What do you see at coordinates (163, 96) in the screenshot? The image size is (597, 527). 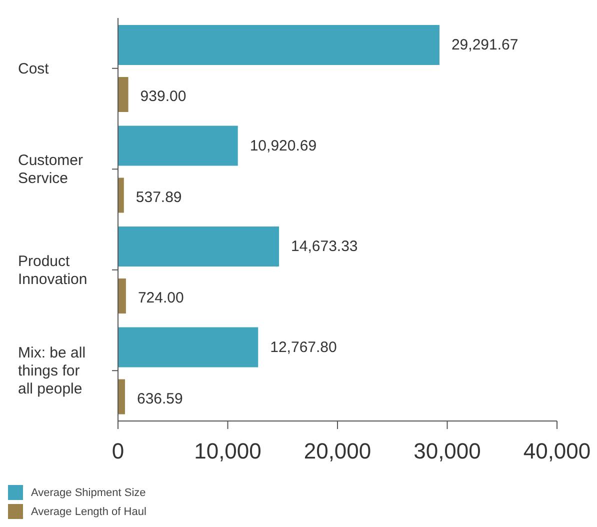 I see `data-label: 939.00` at bounding box center [163, 96].